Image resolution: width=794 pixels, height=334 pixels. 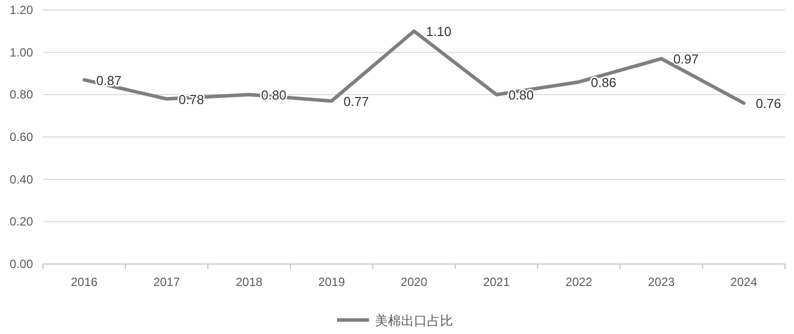 What do you see at coordinates (166, 282) in the screenshot?
I see `x-tick-label: 2017` at bounding box center [166, 282].